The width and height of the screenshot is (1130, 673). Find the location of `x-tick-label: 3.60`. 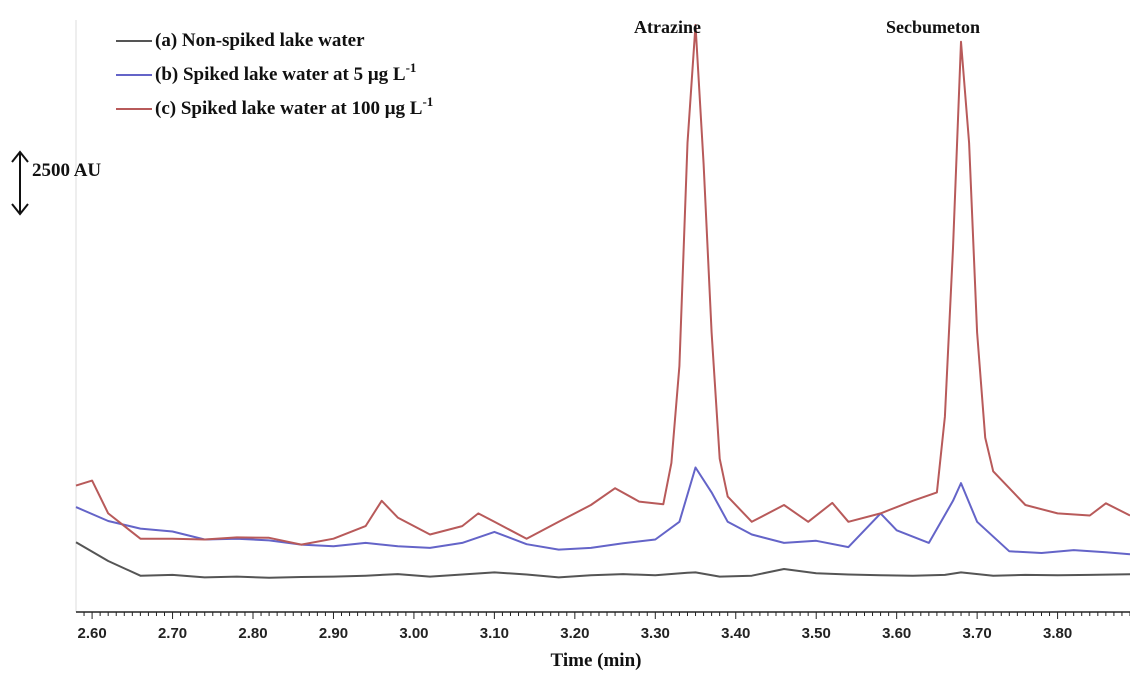

x-tick-label: 3.60 is located at coordinates (896, 633).